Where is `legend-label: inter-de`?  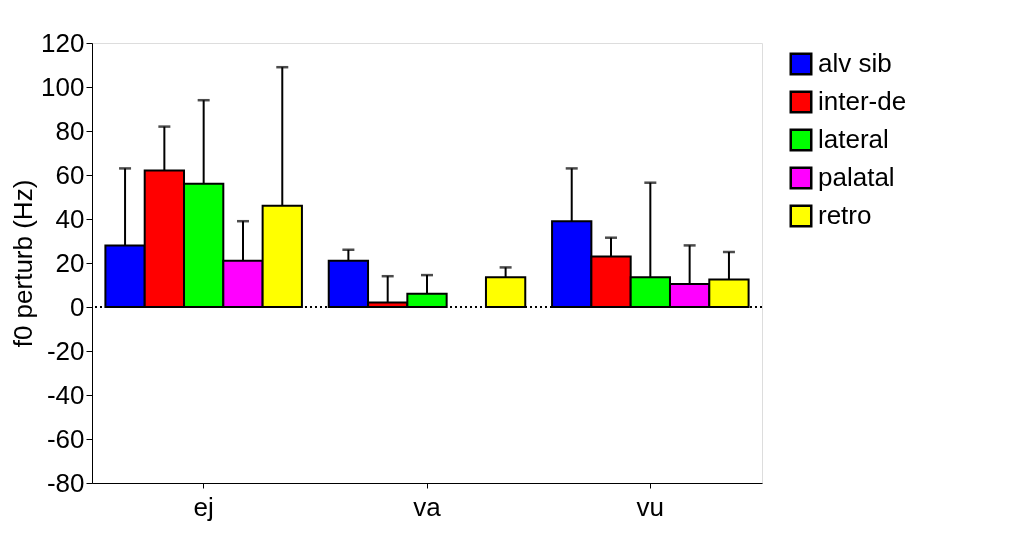
legend-label: inter-de is located at coordinates (862, 101).